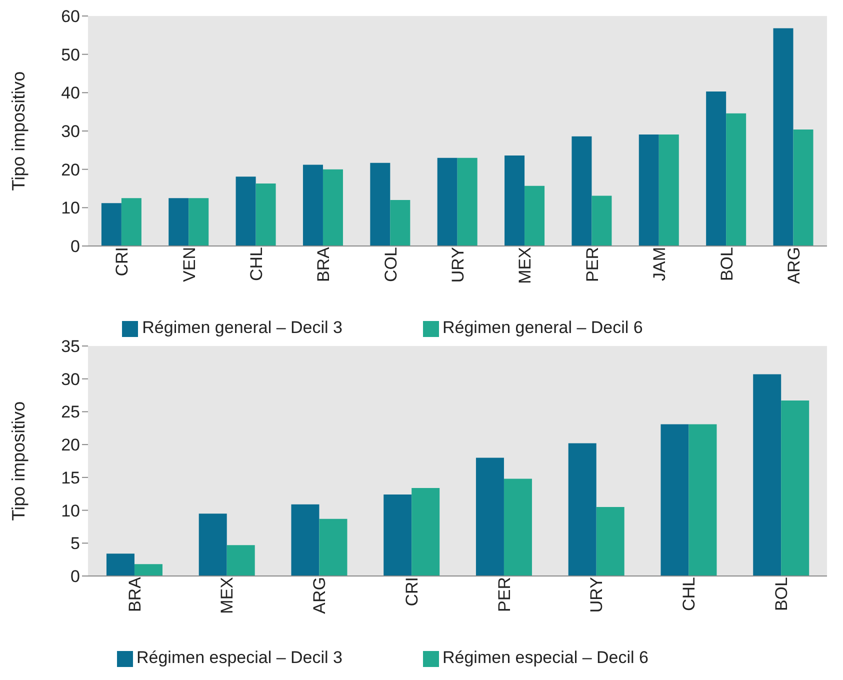 The height and width of the screenshot is (680, 843). I want to click on y-tick-label: 60, so click(70, 16).